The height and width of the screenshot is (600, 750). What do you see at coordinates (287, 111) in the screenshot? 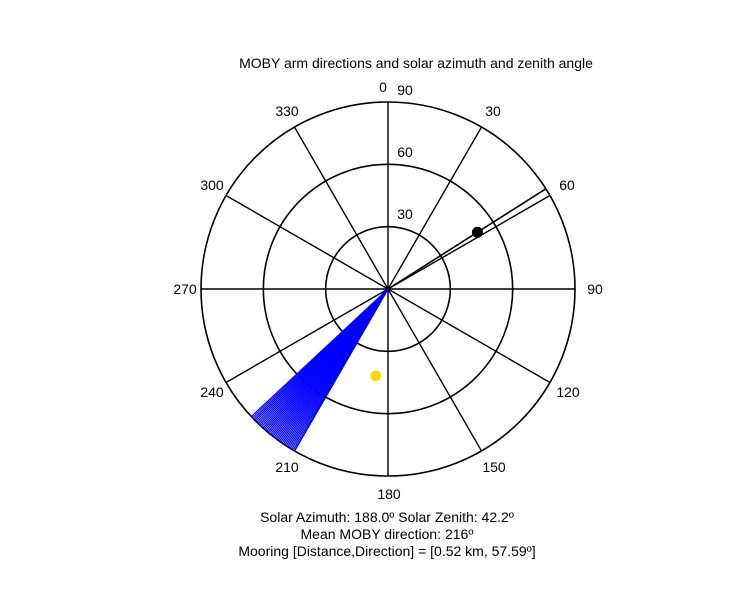
I see `angular-tick-label-330: 330` at bounding box center [287, 111].